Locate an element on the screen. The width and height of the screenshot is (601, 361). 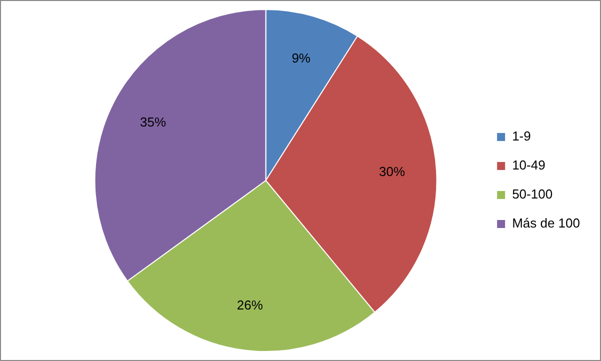
data-label: 26% is located at coordinates (250, 305).